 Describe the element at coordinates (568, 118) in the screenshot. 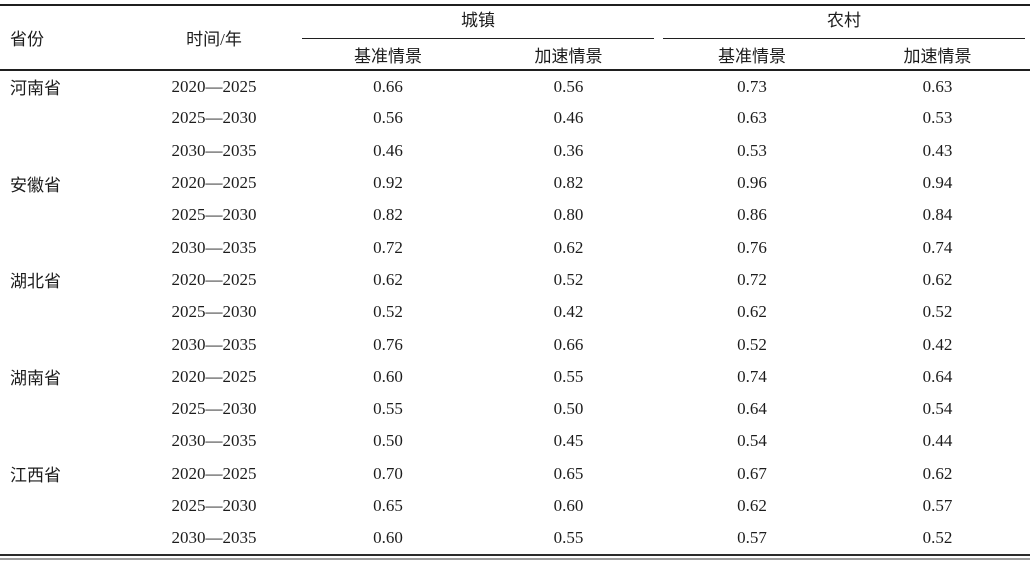

I see `value-urban-accelerated: 0.46` at that location.